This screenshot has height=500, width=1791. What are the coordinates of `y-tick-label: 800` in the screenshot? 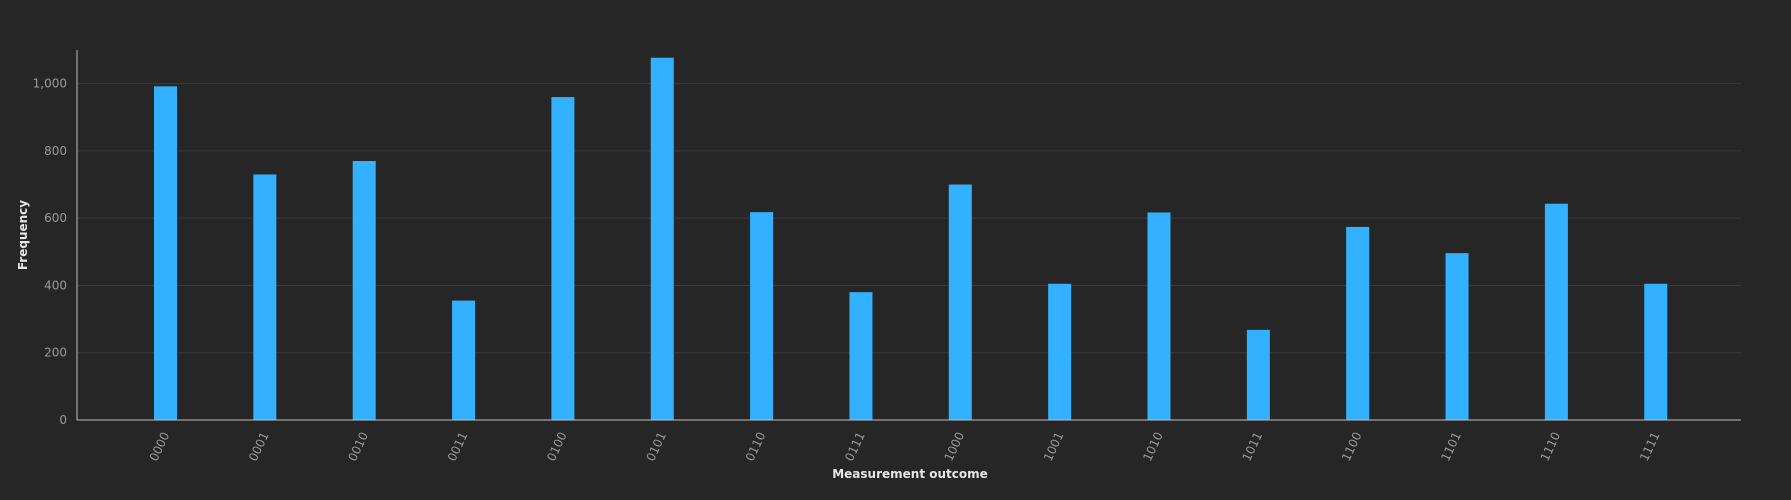 It's located at (55, 151).